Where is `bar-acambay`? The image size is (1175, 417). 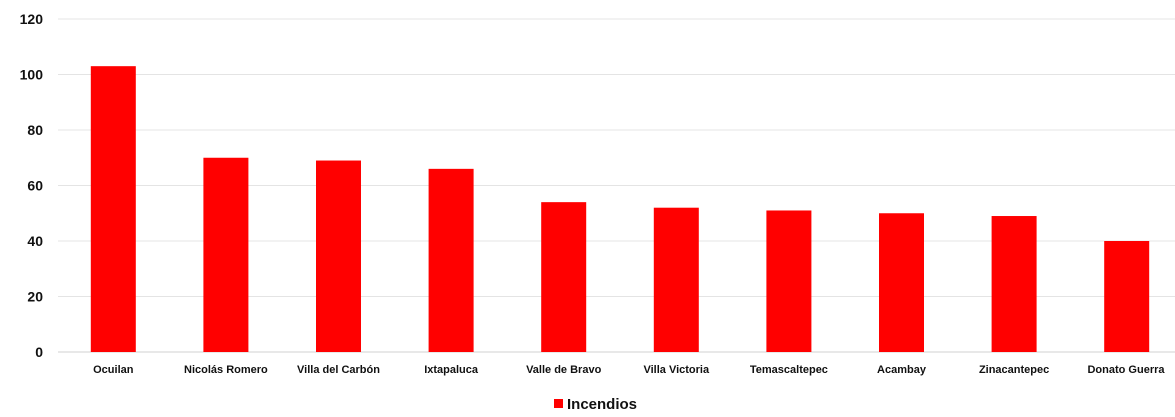 bar-acambay is located at coordinates (901, 282).